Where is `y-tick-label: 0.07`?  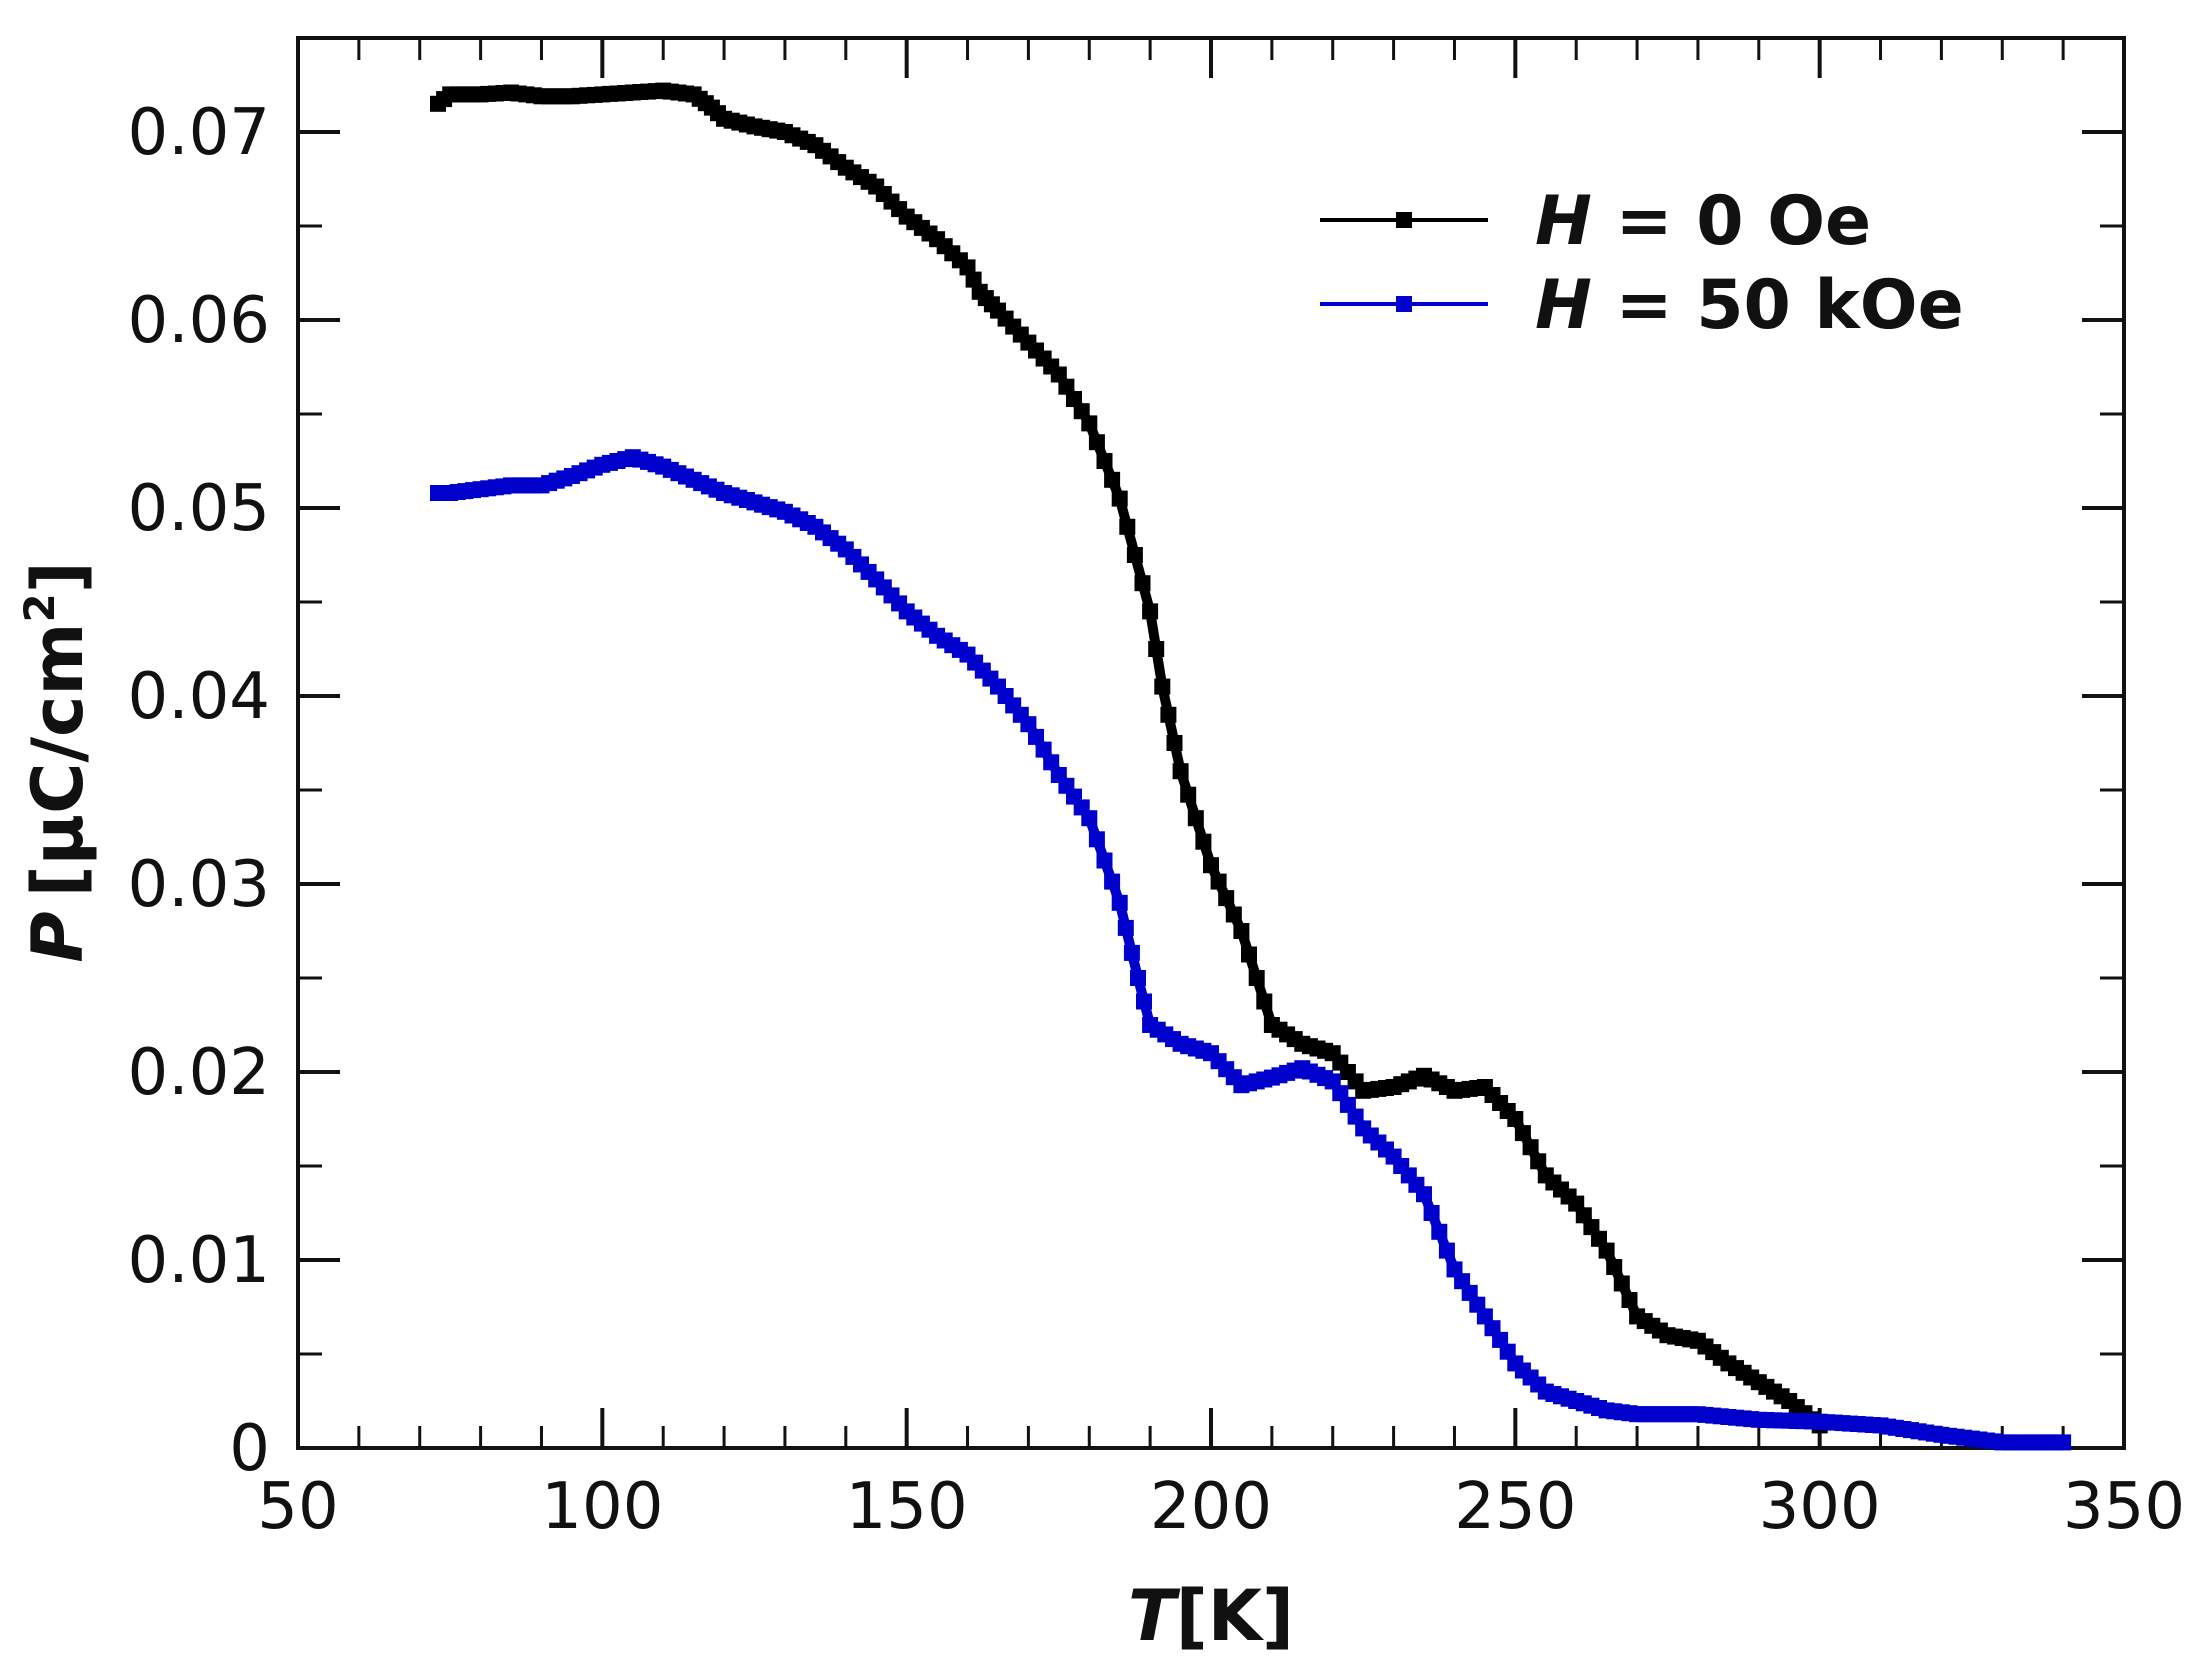 y-tick-label: 0.07 is located at coordinates (199, 133).